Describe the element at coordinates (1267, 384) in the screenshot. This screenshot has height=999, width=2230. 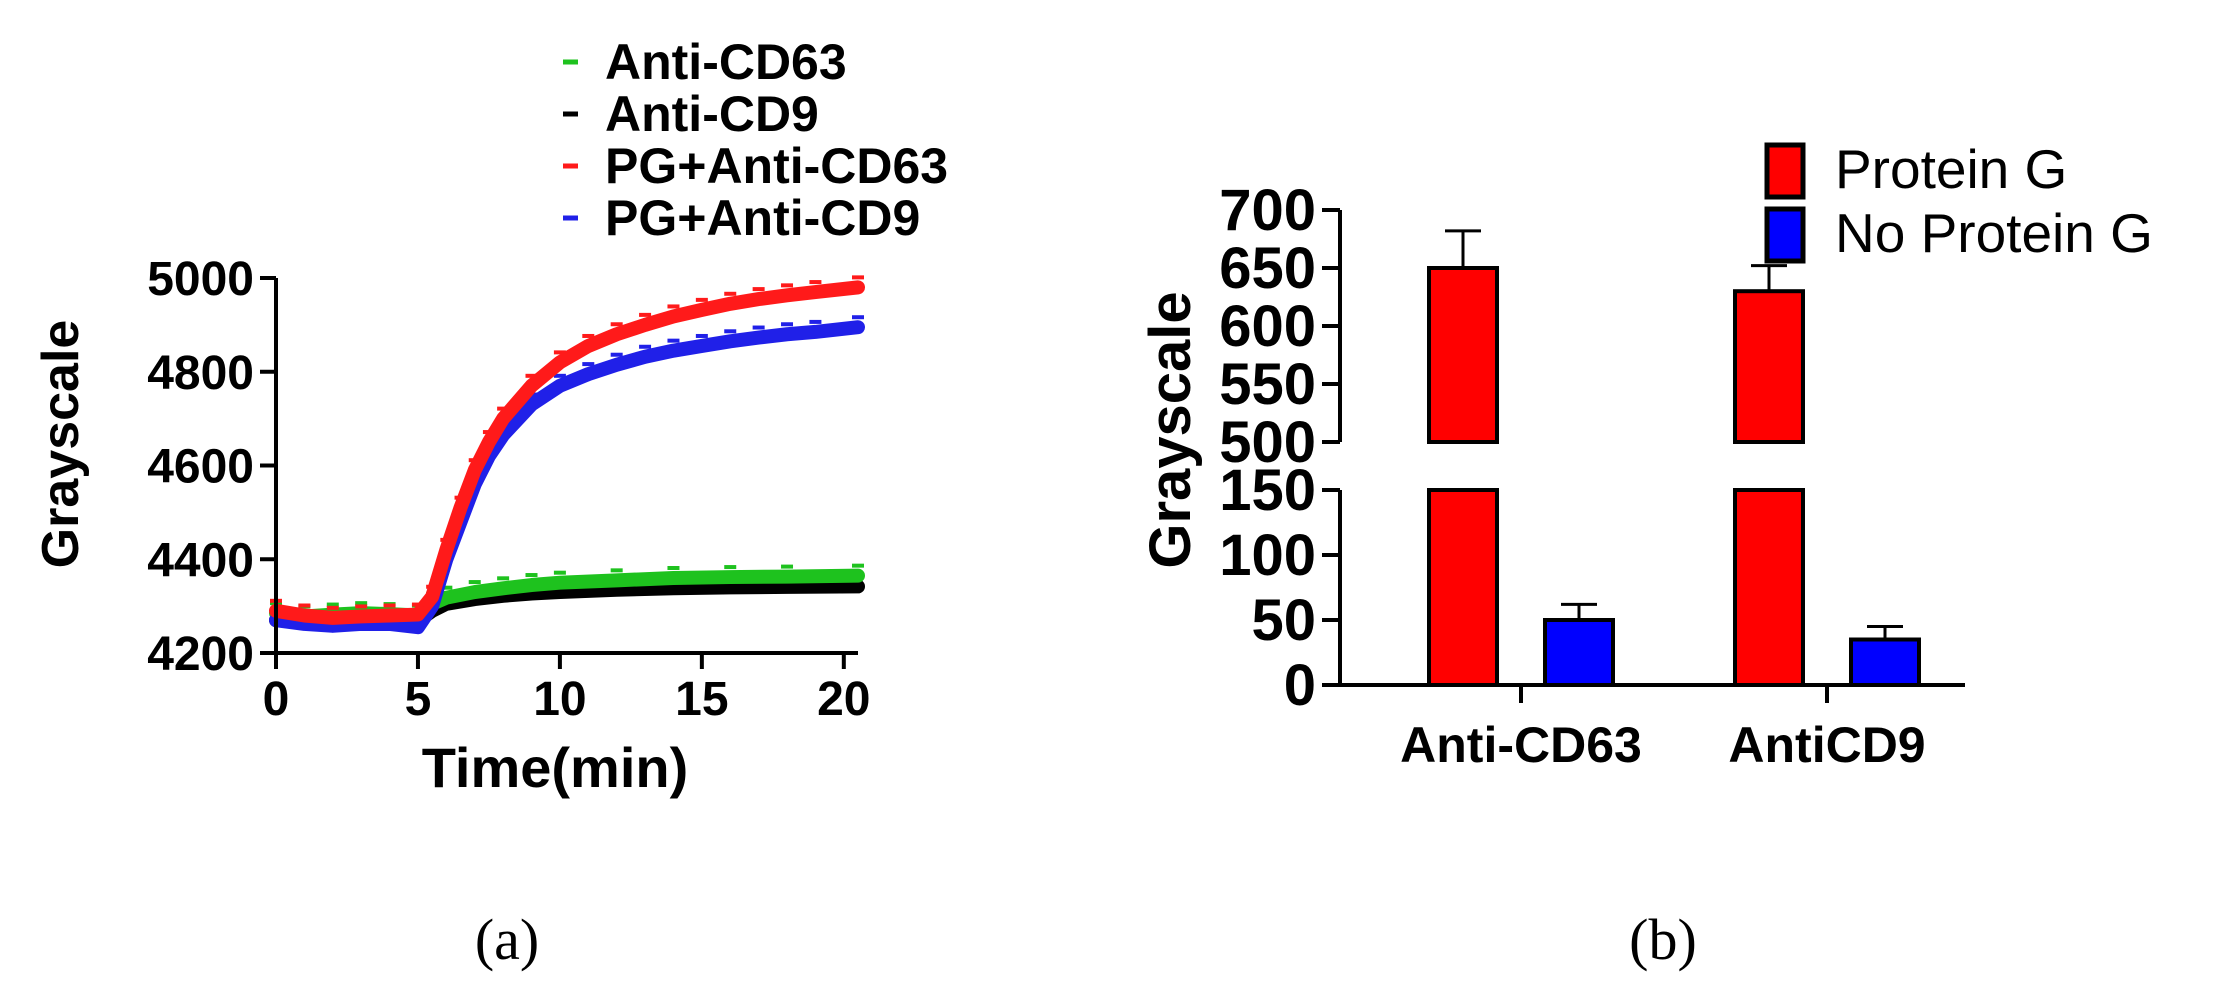
I see `panel-b-y-tick-label: 550` at that location.